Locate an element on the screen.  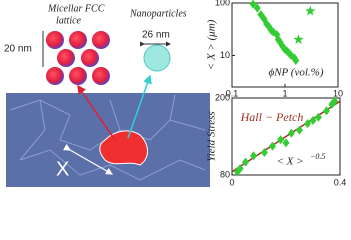
y-tick-label: 100 is located at coordinates (222, 3).